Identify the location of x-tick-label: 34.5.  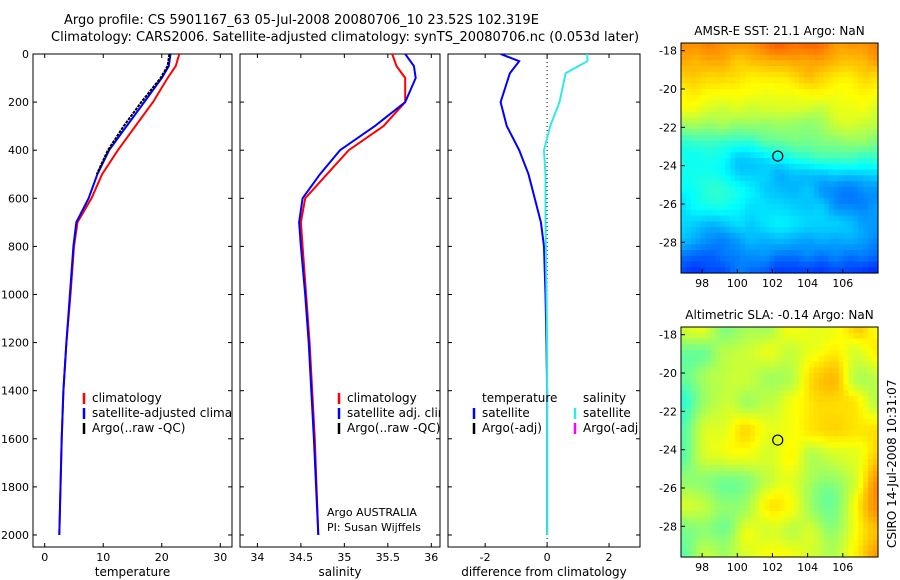
(301, 557).